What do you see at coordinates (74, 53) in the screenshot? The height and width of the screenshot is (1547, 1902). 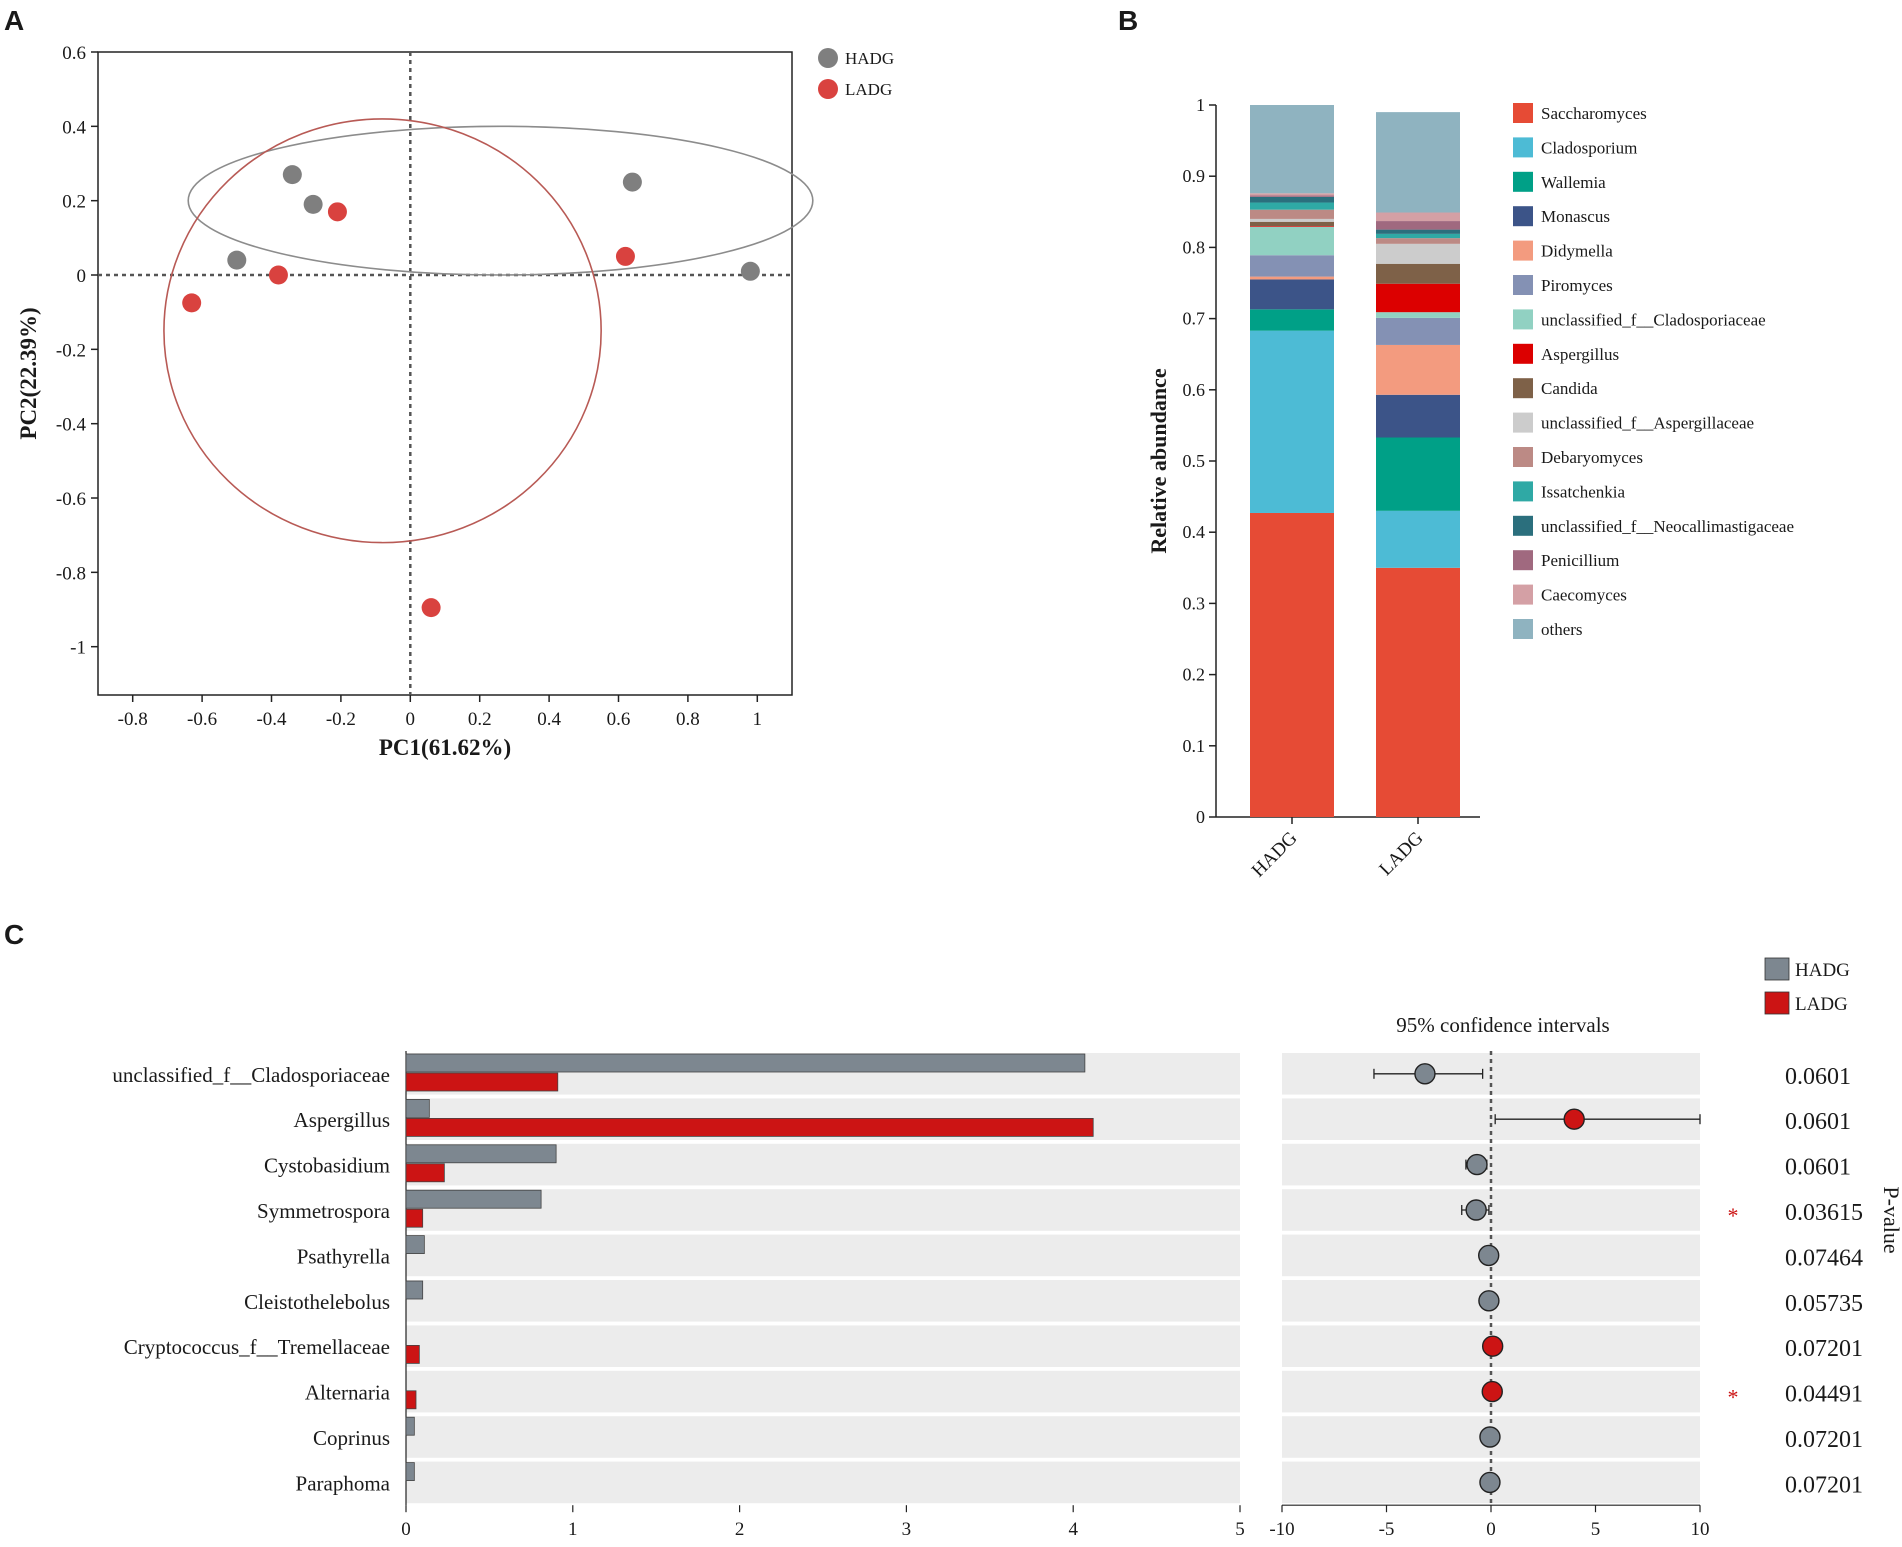 I see `y-tick-label: 0.6` at bounding box center [74, 53].